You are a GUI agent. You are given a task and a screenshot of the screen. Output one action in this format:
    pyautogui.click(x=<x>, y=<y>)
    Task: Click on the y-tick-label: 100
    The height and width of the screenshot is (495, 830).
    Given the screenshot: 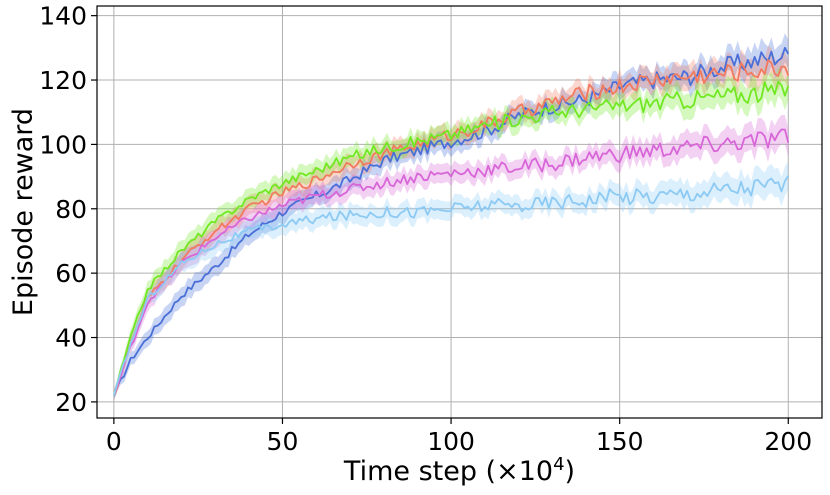 What is the action you would take?
    pyautogui.click(x=63, y=144)
    